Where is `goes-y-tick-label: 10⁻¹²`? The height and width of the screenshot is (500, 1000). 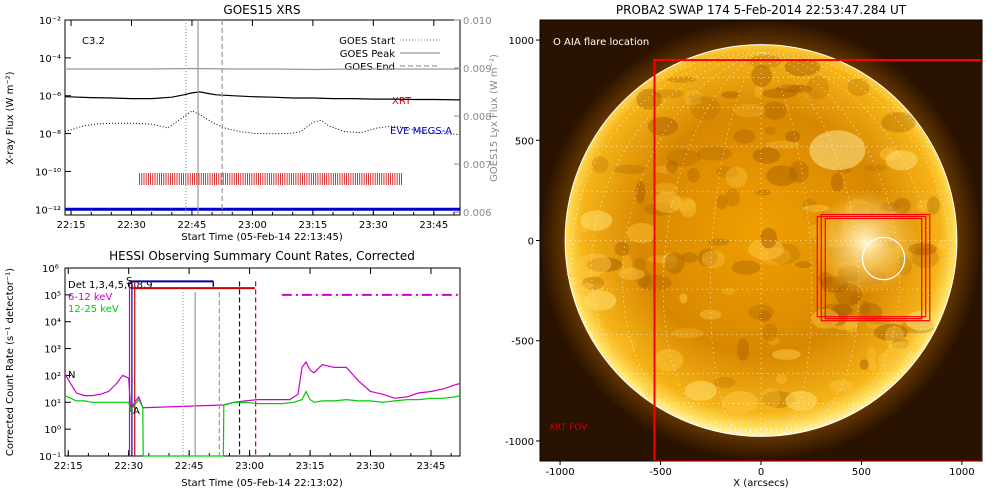
goes-y-tick-label: 10⁻¹² is located at coordinates (48, 210).